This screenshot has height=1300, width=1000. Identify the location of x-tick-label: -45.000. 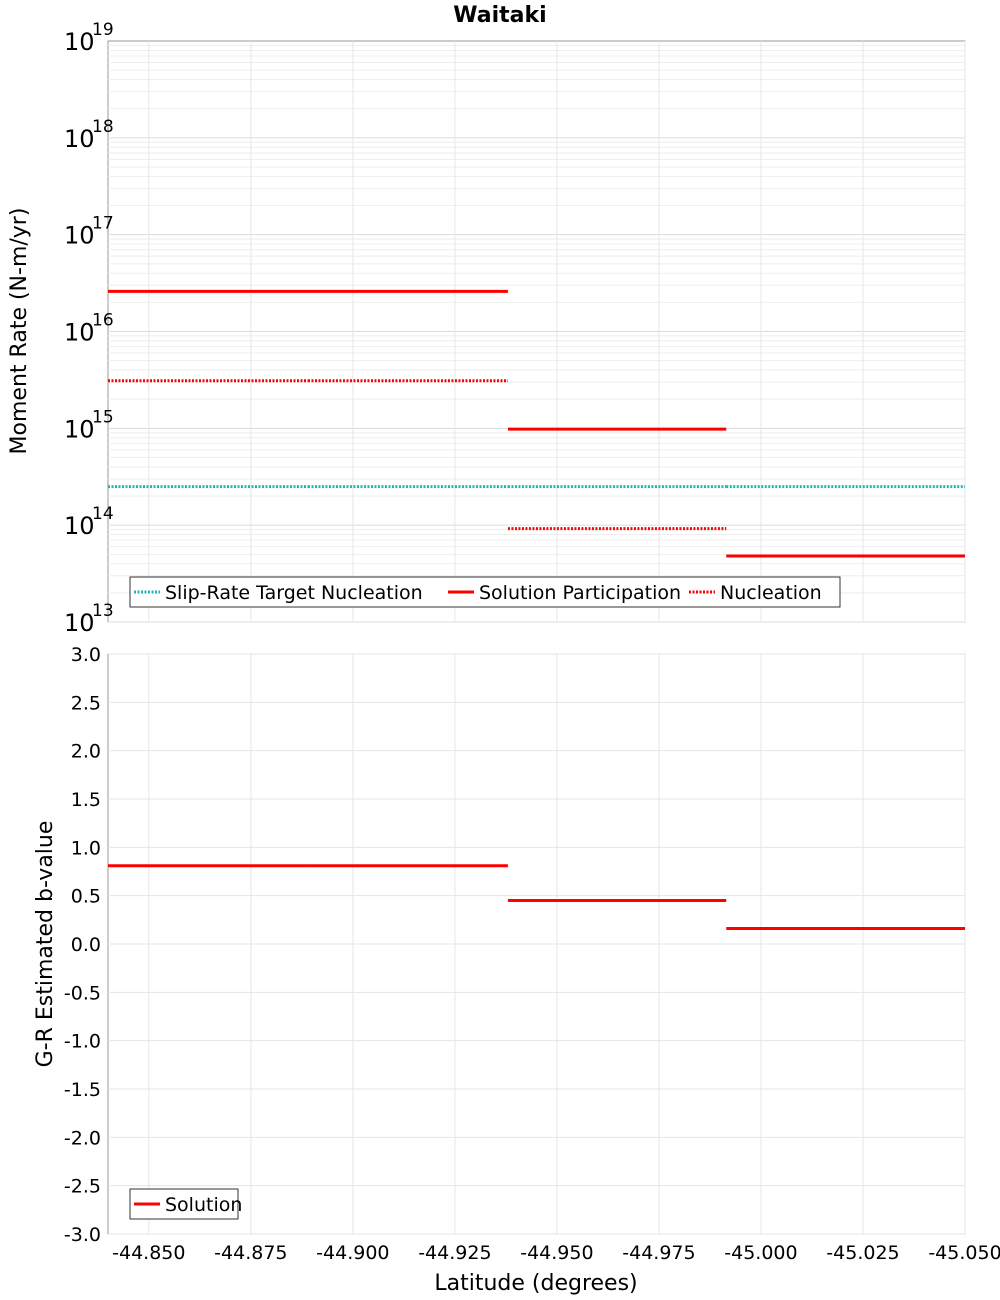
(760, 1253).